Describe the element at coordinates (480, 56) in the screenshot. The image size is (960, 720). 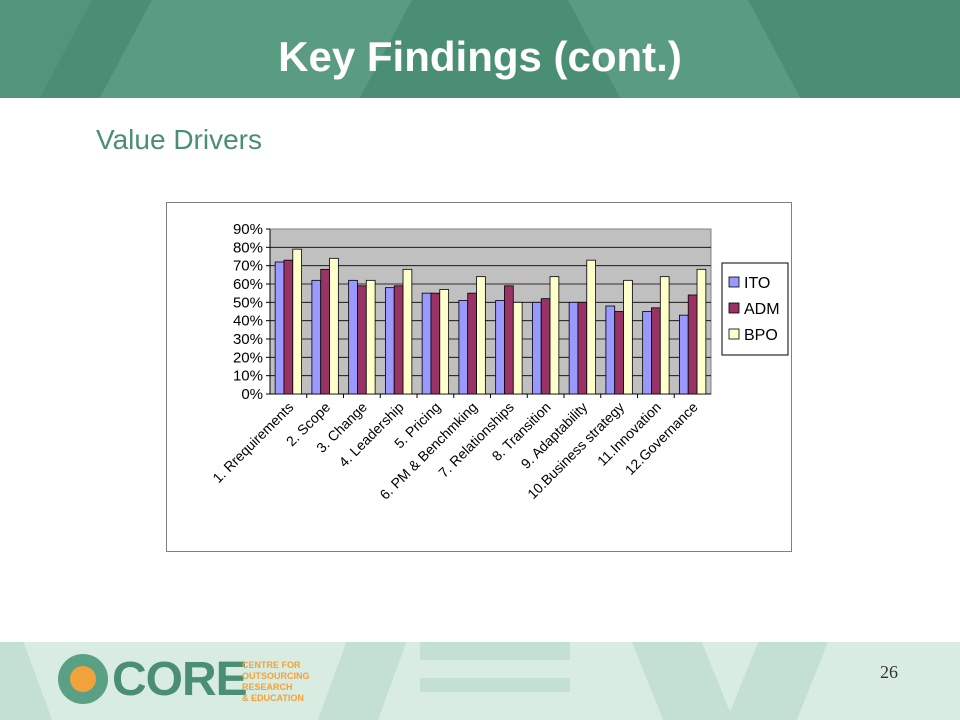
I see `slide-title: Key Findings (cont.)` at that location.